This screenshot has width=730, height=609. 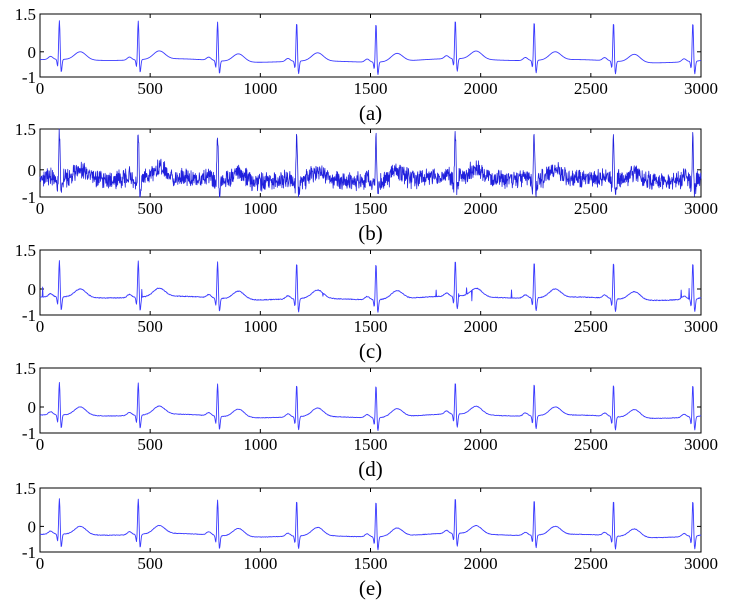 What do you see at coordinates (370, 588) in the screenshot?
I see `panel-caption: (e)` at bounding box center [370, 588].